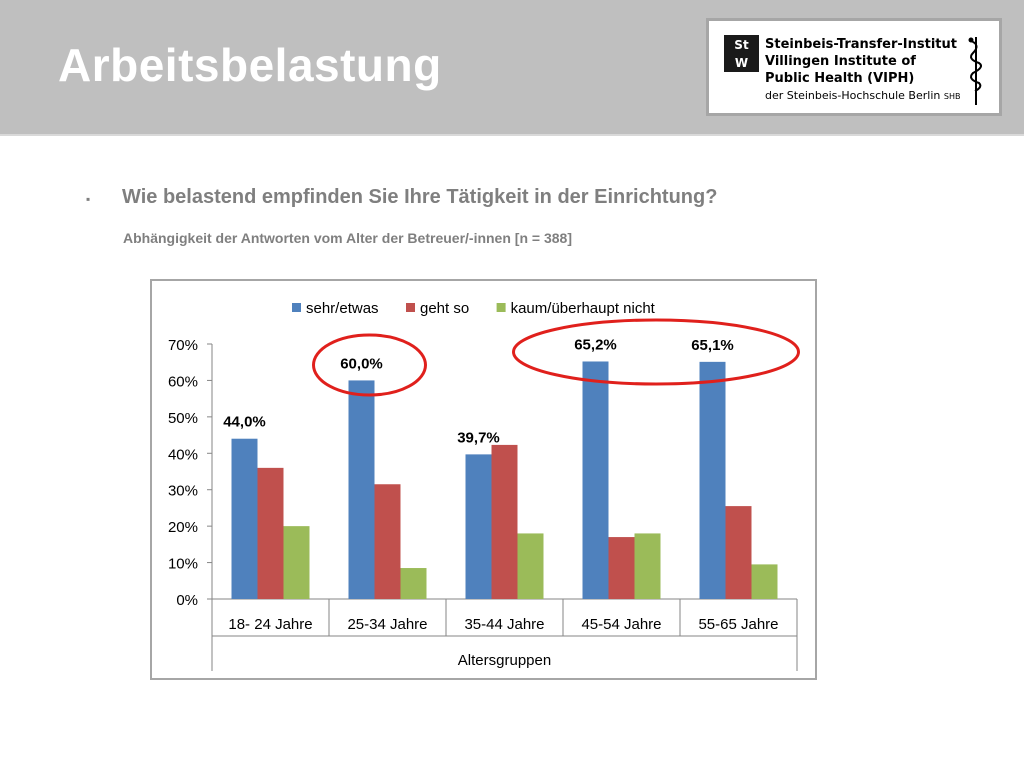 The image size is (1024, 768). What do you see at coordinates (741, 63) in the screenshot?
I see `logo-mark-bottom: W` at bounding box center [741, 63].